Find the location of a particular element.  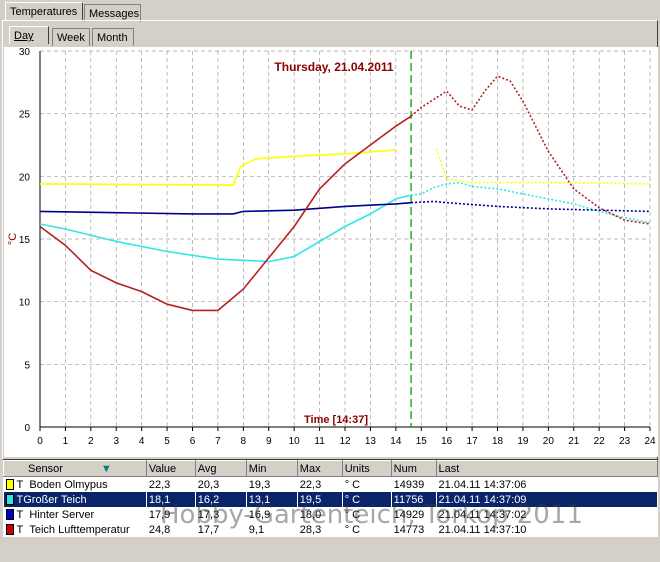

last-cell: 21.04.11 14:37:02 is located at coordinates (547, 514).